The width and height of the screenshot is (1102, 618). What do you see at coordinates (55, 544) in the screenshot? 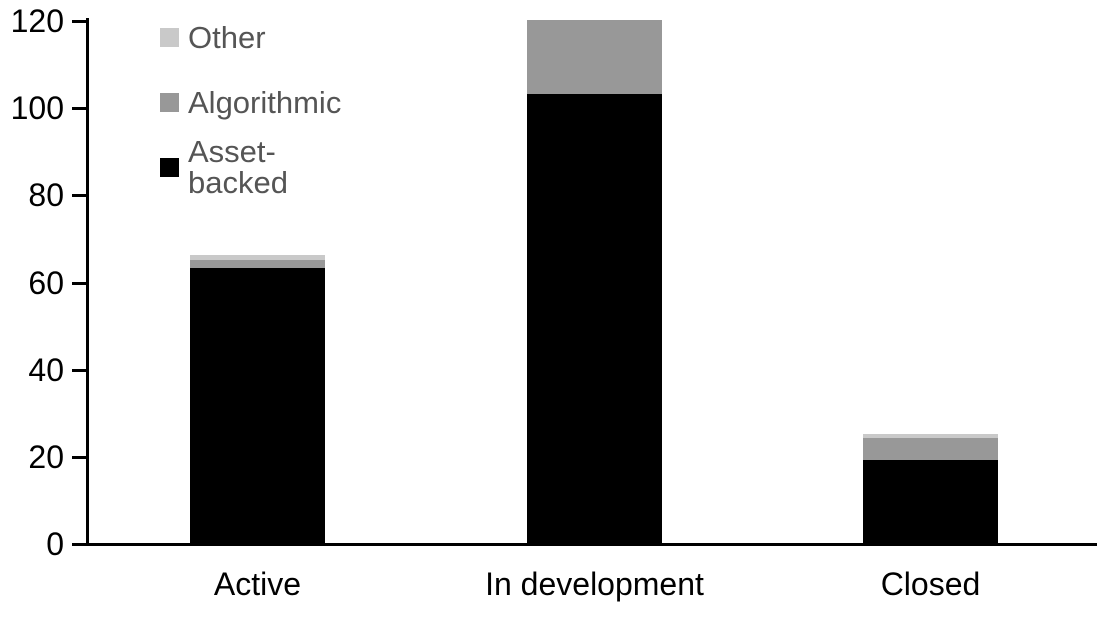
I see `y-axis-tick-label: 0` at bounding box center [55, 544].